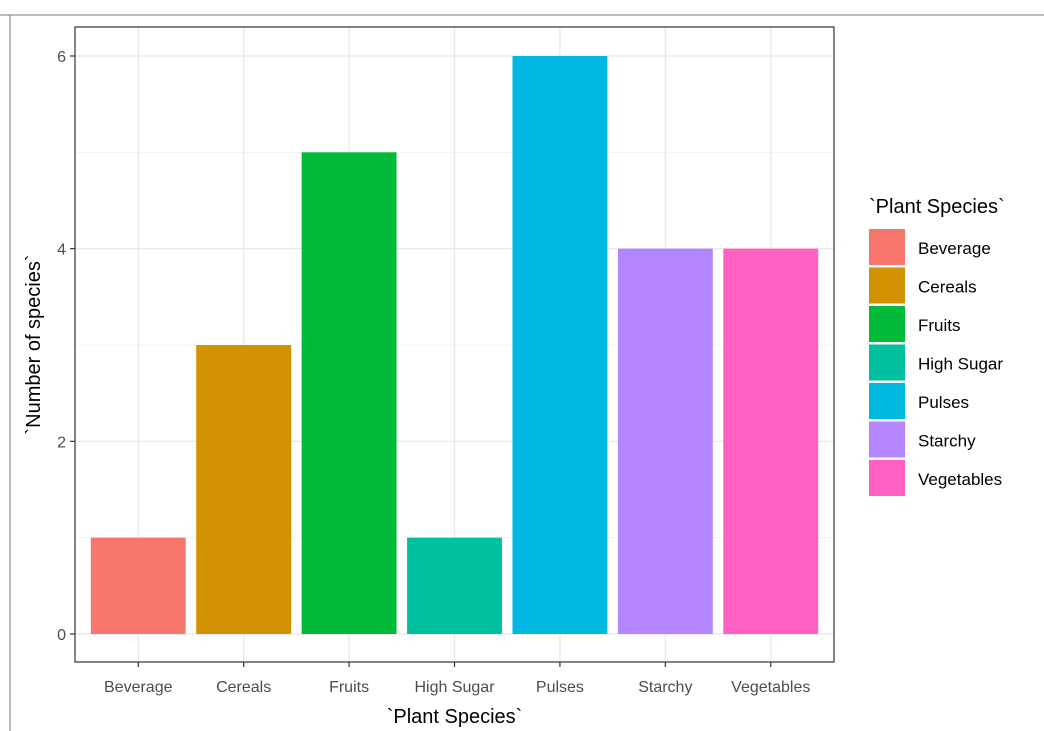 The image size is (1044, 731). Describe the element at coordinates (665, 441) in the screenshot. I see `bar-starchy` at that location.